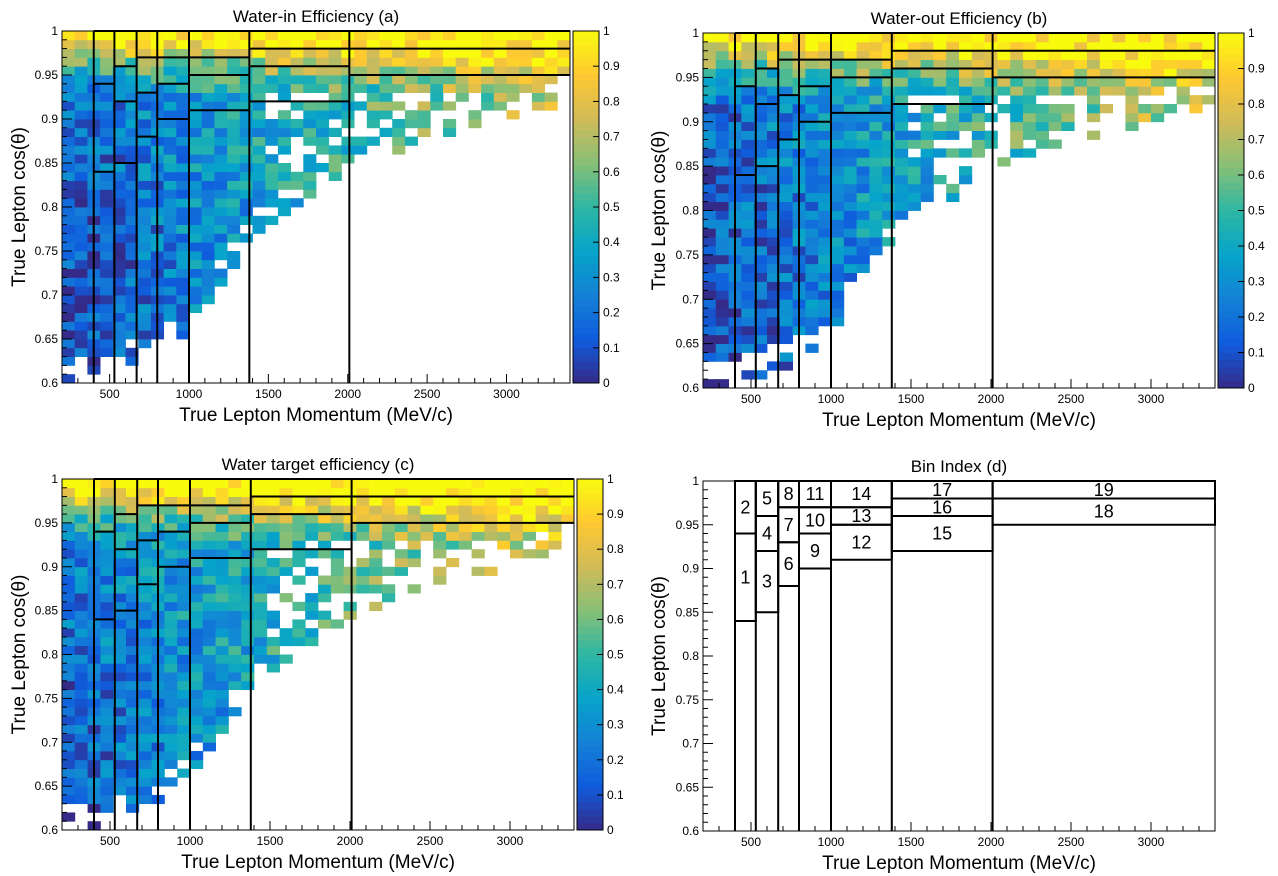 The width and height of the screenshot is (1278, 876). Describe the element at coordinates (1256, 317) in the screenshot. I see `colorbar-tick-label: 0.2` at that location.